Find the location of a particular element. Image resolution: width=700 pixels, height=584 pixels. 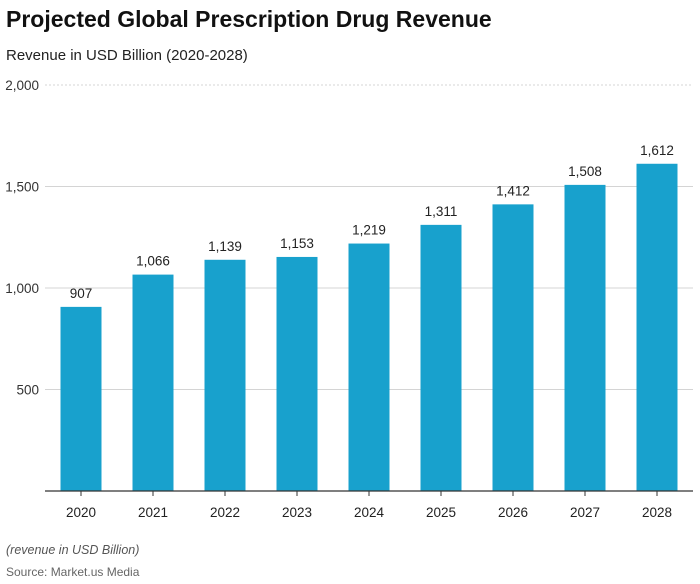

x-tick-label: 2021 is located at coordinates (153, 512).